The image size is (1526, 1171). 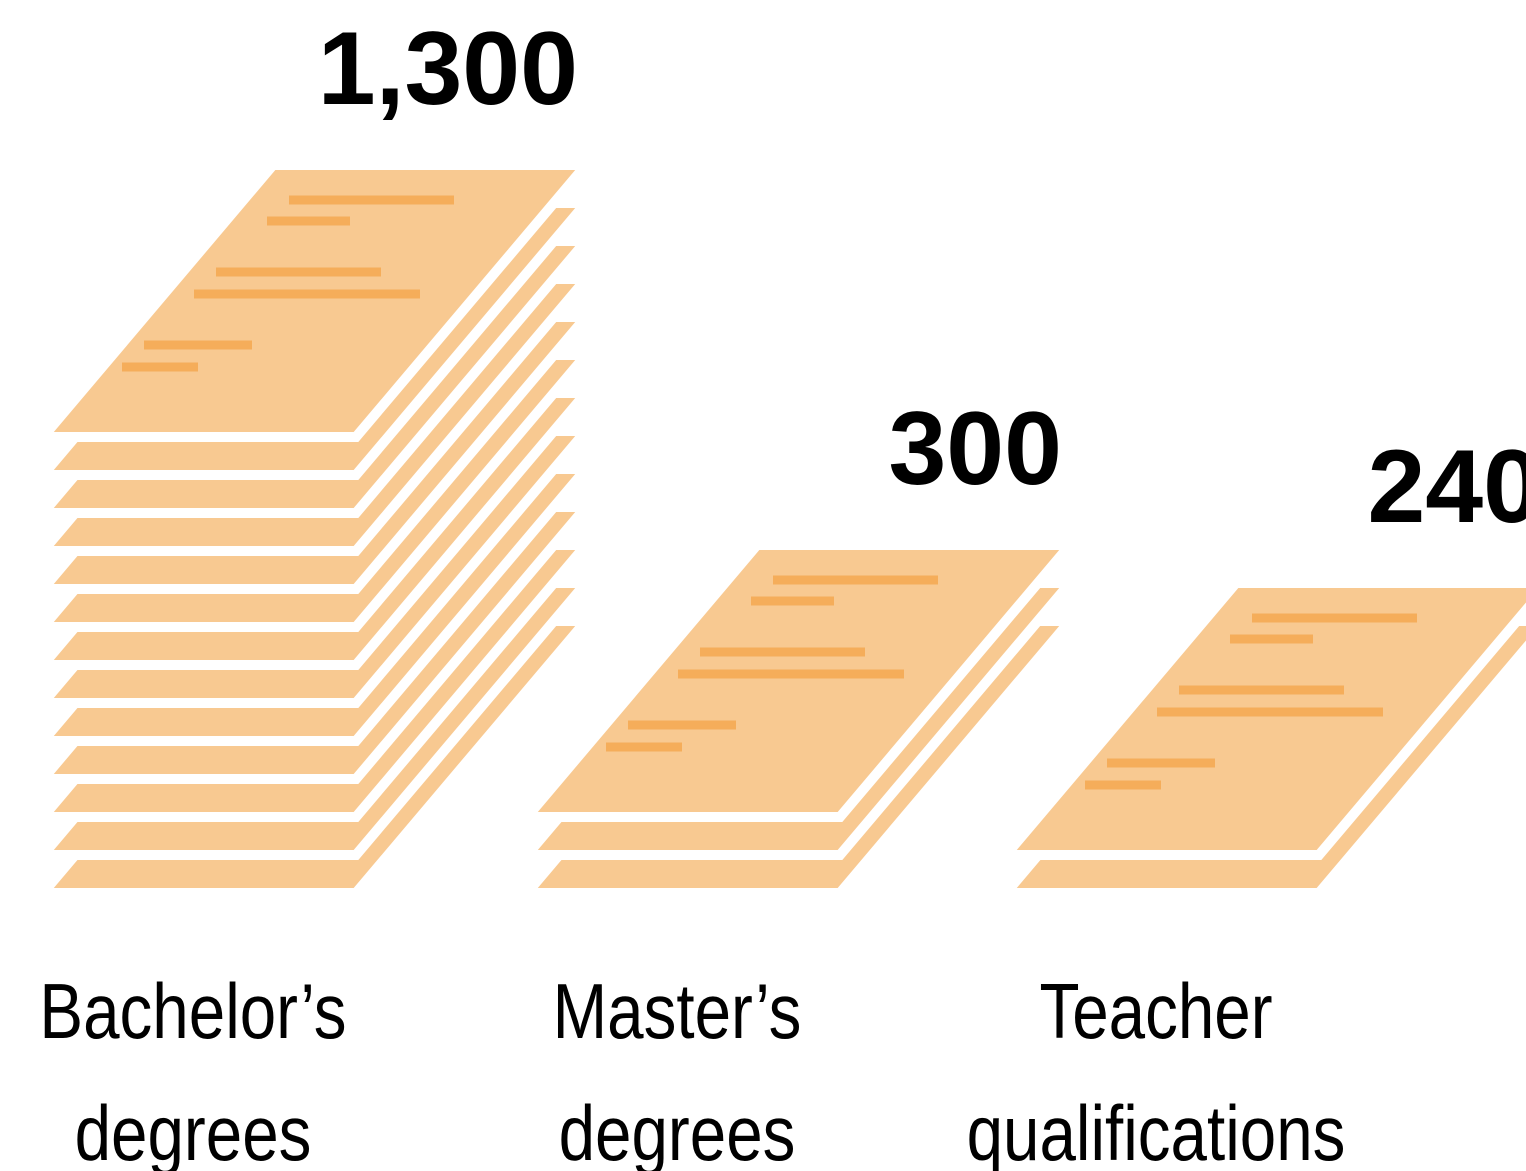 What do you see at coordinates (1446, 487) in the screenshot?
I see `value-label: 240` at bounding box center [1446, 487].